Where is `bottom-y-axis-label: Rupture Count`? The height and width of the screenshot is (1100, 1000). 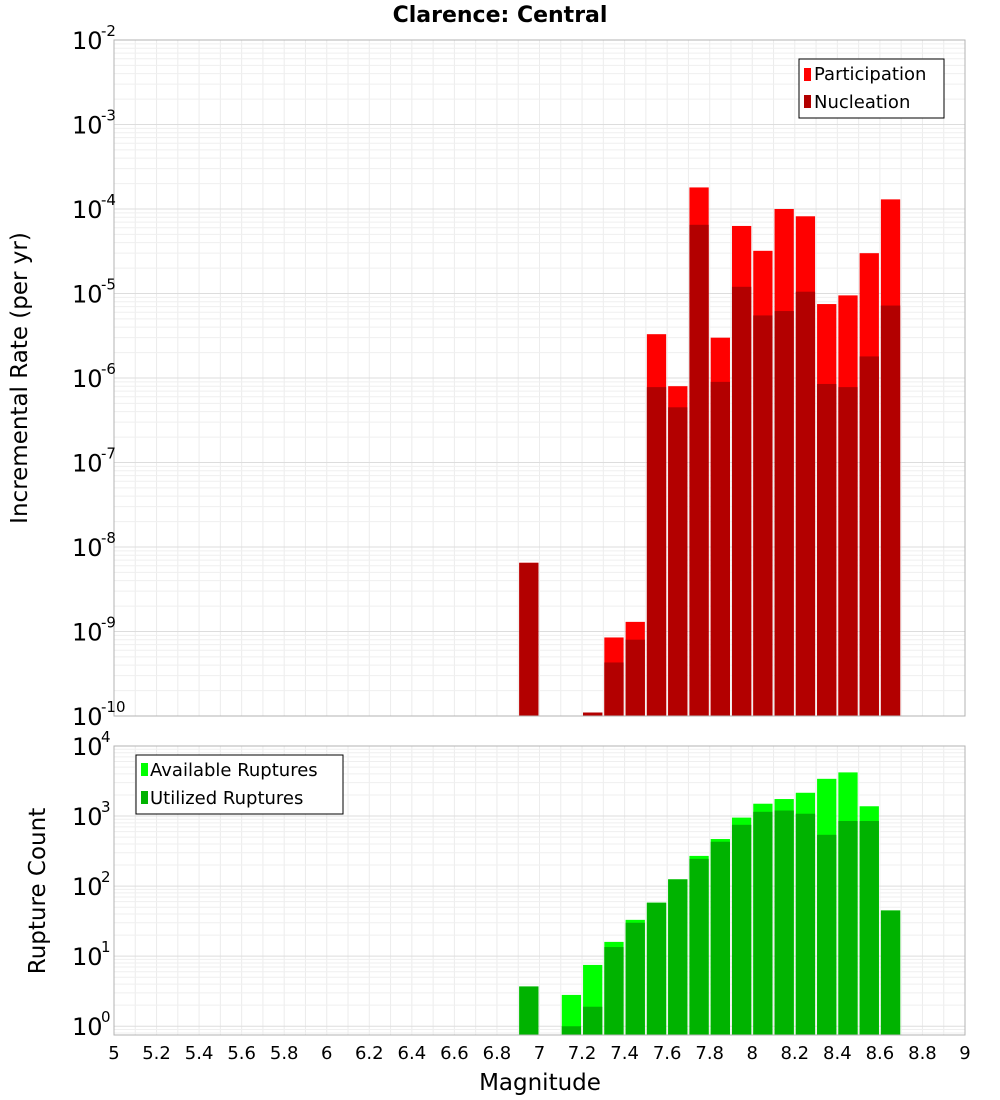
bottom-y-axis-label: Rupture Count is located at coordinates (38, 891).